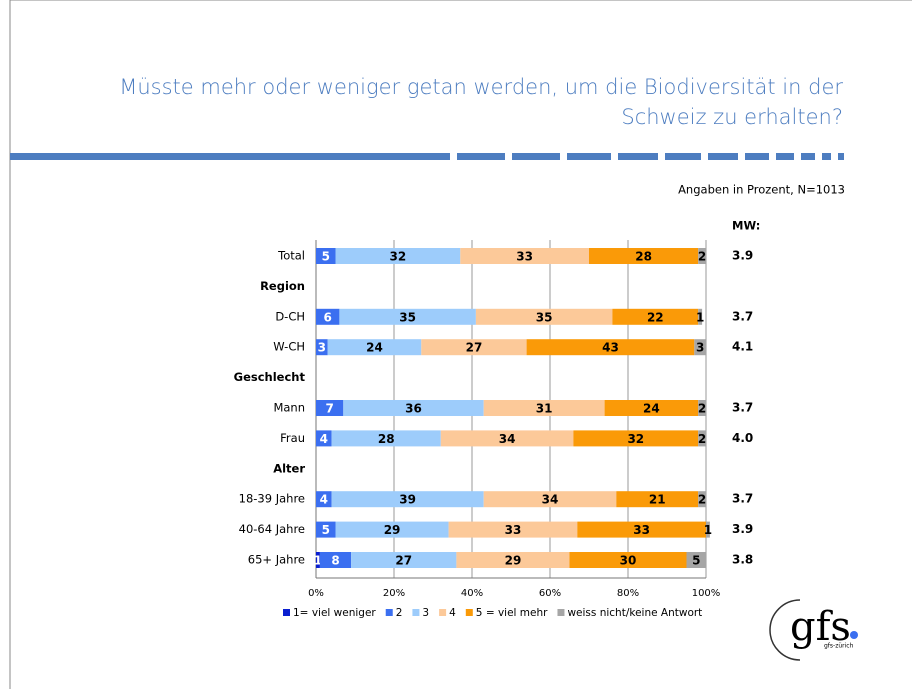 Image resolution: width=912 pixels, height=689 pixels. I want to click on x-tick-label: 40%, so click(472, 593).